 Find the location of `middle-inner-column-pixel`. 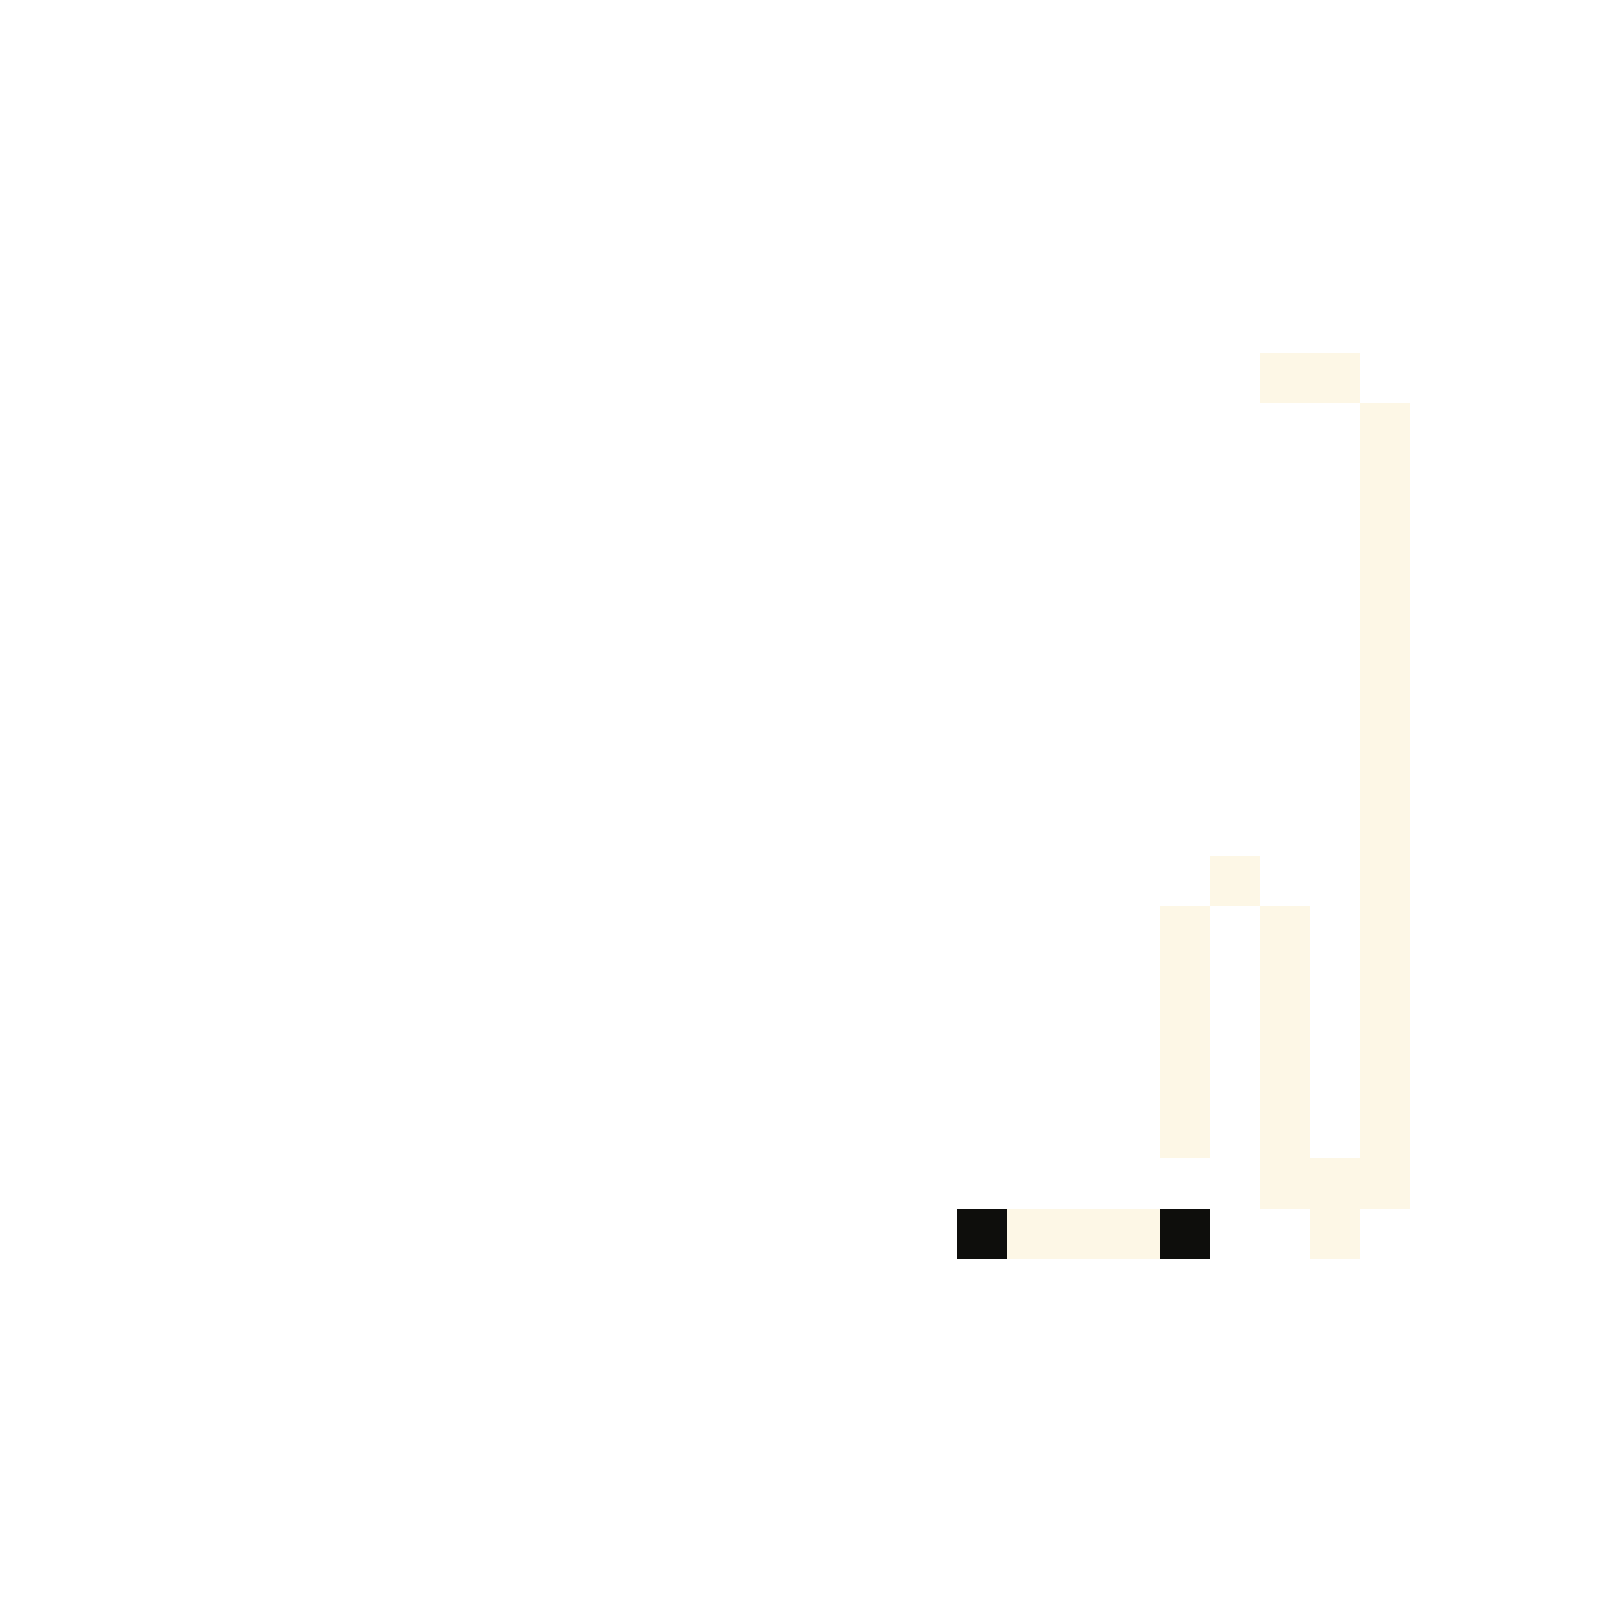

middle-inner-column-pixel is located at coordinates (1285, 1057).